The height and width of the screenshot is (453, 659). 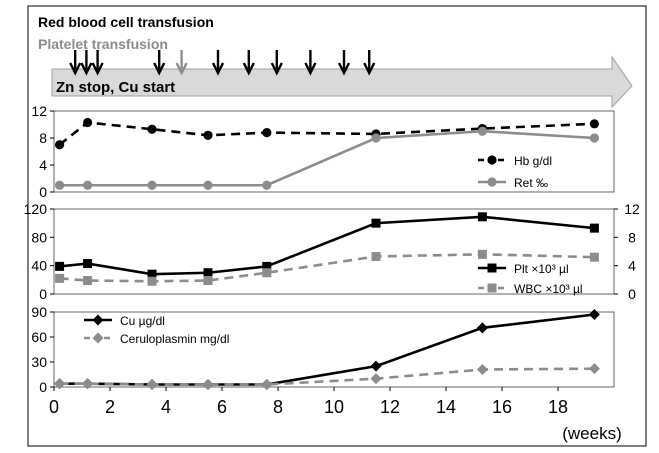 What do you see at coordinates (126, 22) in the screenshot?
I see `rbc-transfusion-label: Red blood cell transfusion` at bounding box center [126, 22].